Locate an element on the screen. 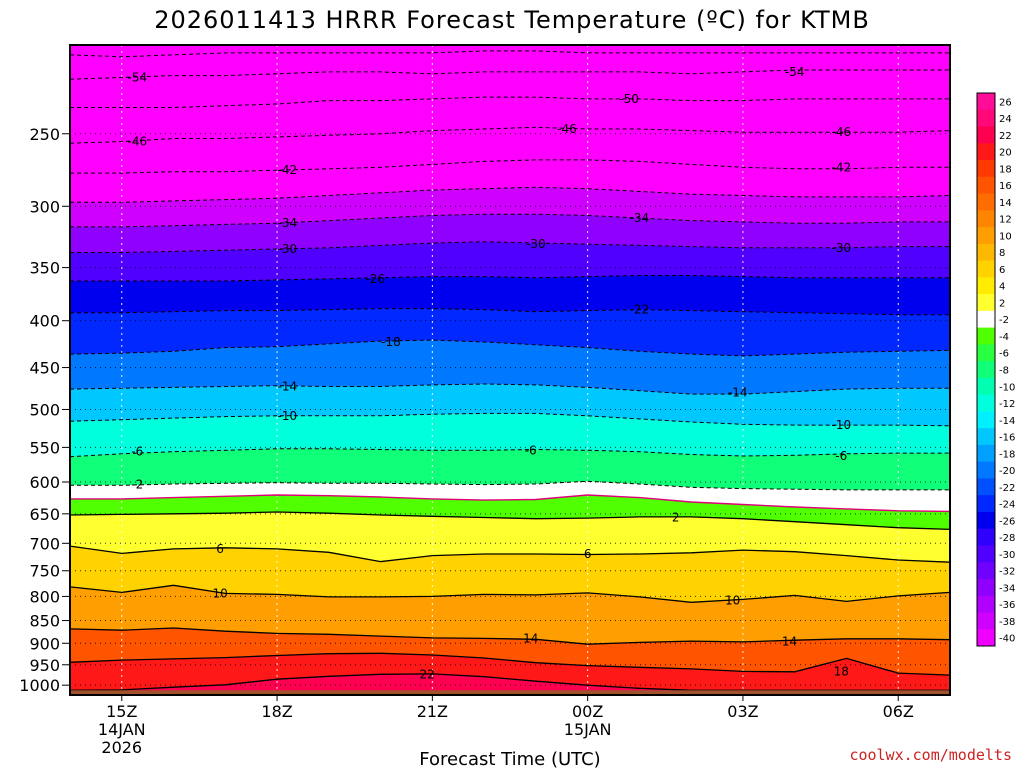 The height and width of the screenshot is (768, 1024). contour-label: 18 is located at coordinates (841, 671).